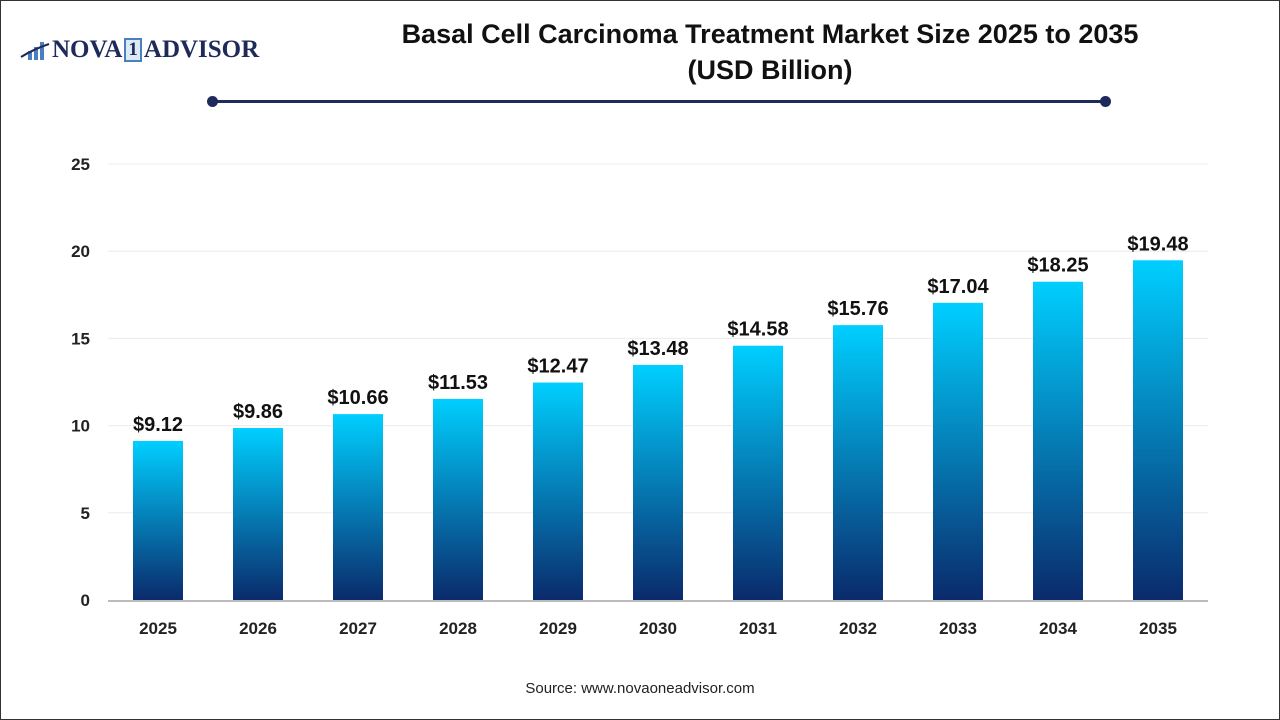 The image size is (1280, 720). Describe the element at coordinates (758, 628) in the screenshot. I see `x-tick-label: 2031` at that location.